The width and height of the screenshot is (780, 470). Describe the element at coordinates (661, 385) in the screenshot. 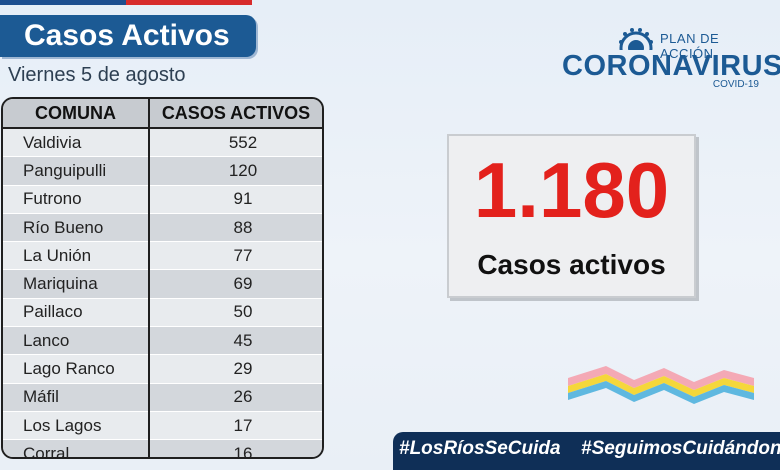

I see `rainbow-waves-logo` at that location.